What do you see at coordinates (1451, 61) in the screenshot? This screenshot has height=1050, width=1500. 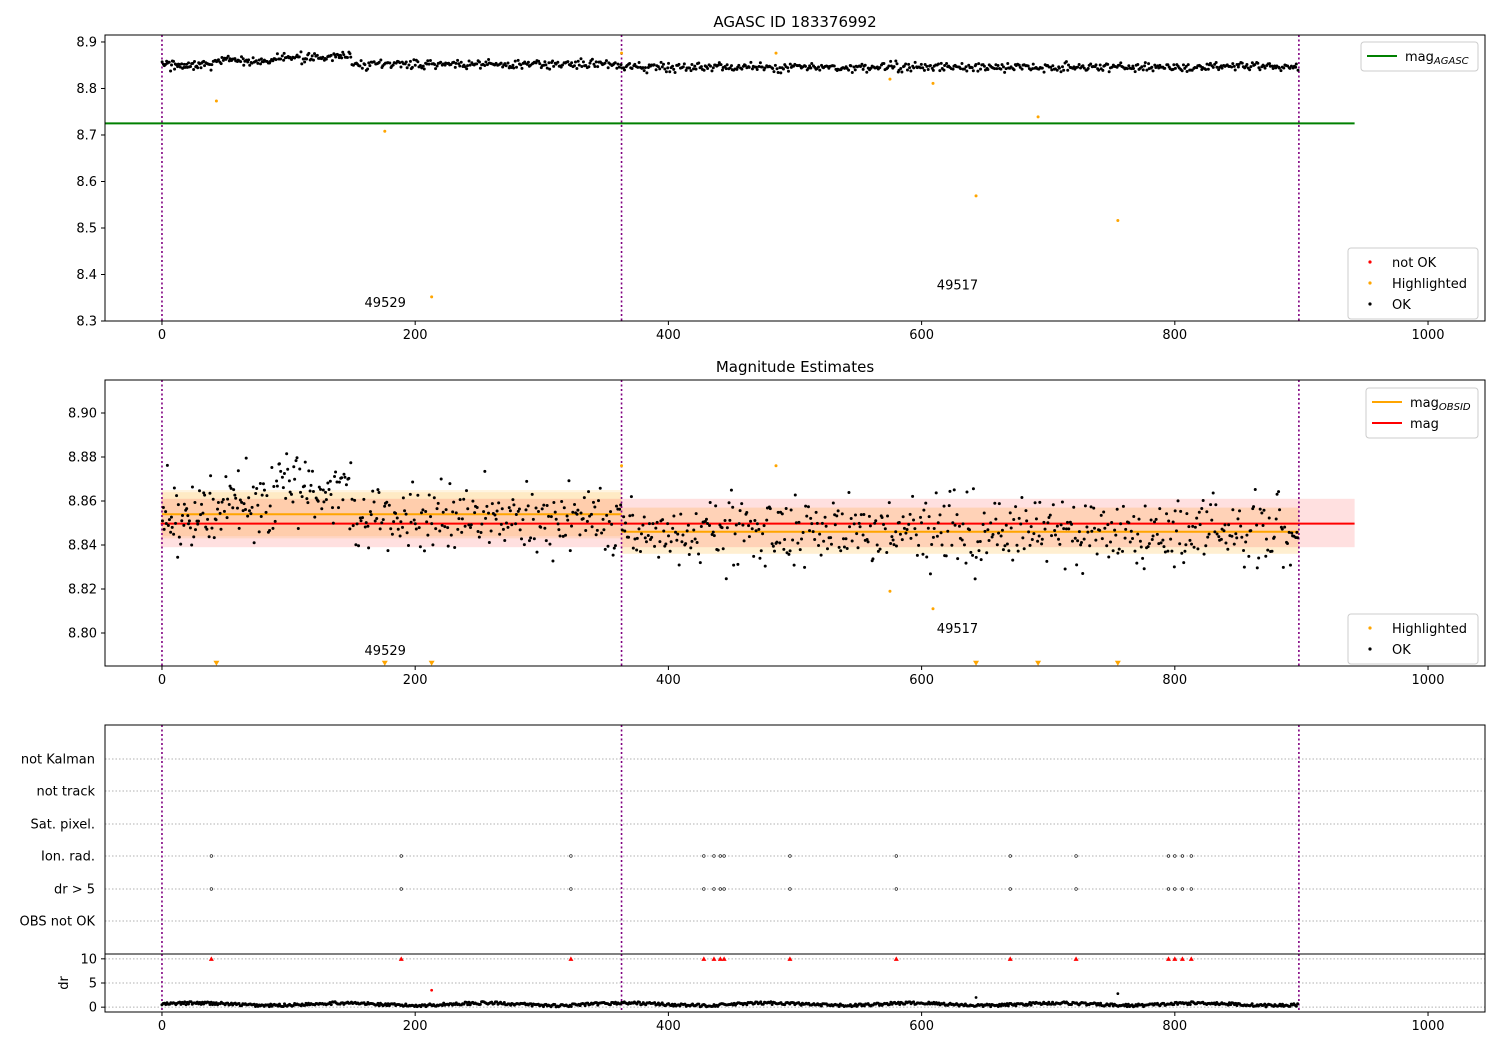 I see `legend-subscript: AGASC` at bounding box center [1451, 61].